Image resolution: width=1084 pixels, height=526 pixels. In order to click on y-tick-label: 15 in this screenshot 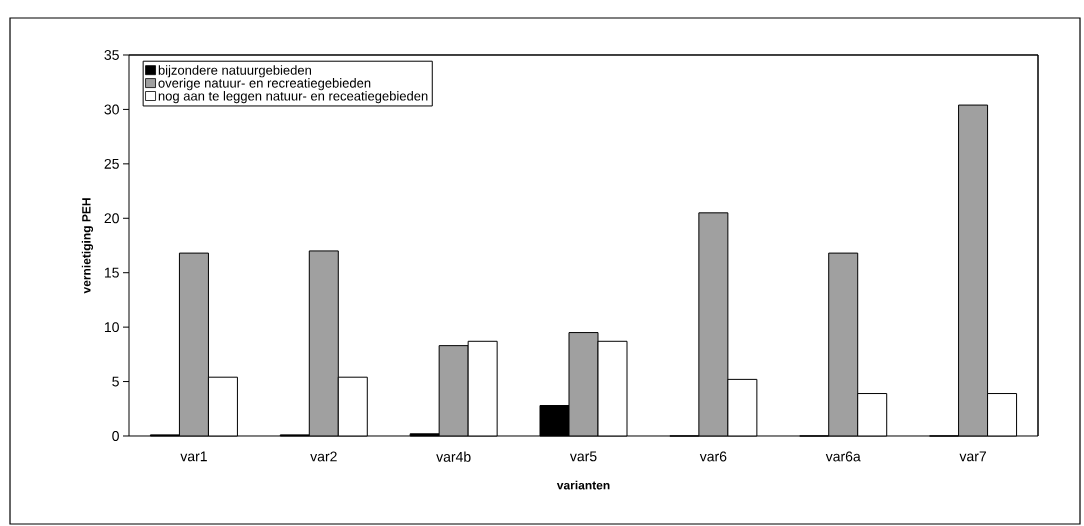, I will do `click(111, 272)`.